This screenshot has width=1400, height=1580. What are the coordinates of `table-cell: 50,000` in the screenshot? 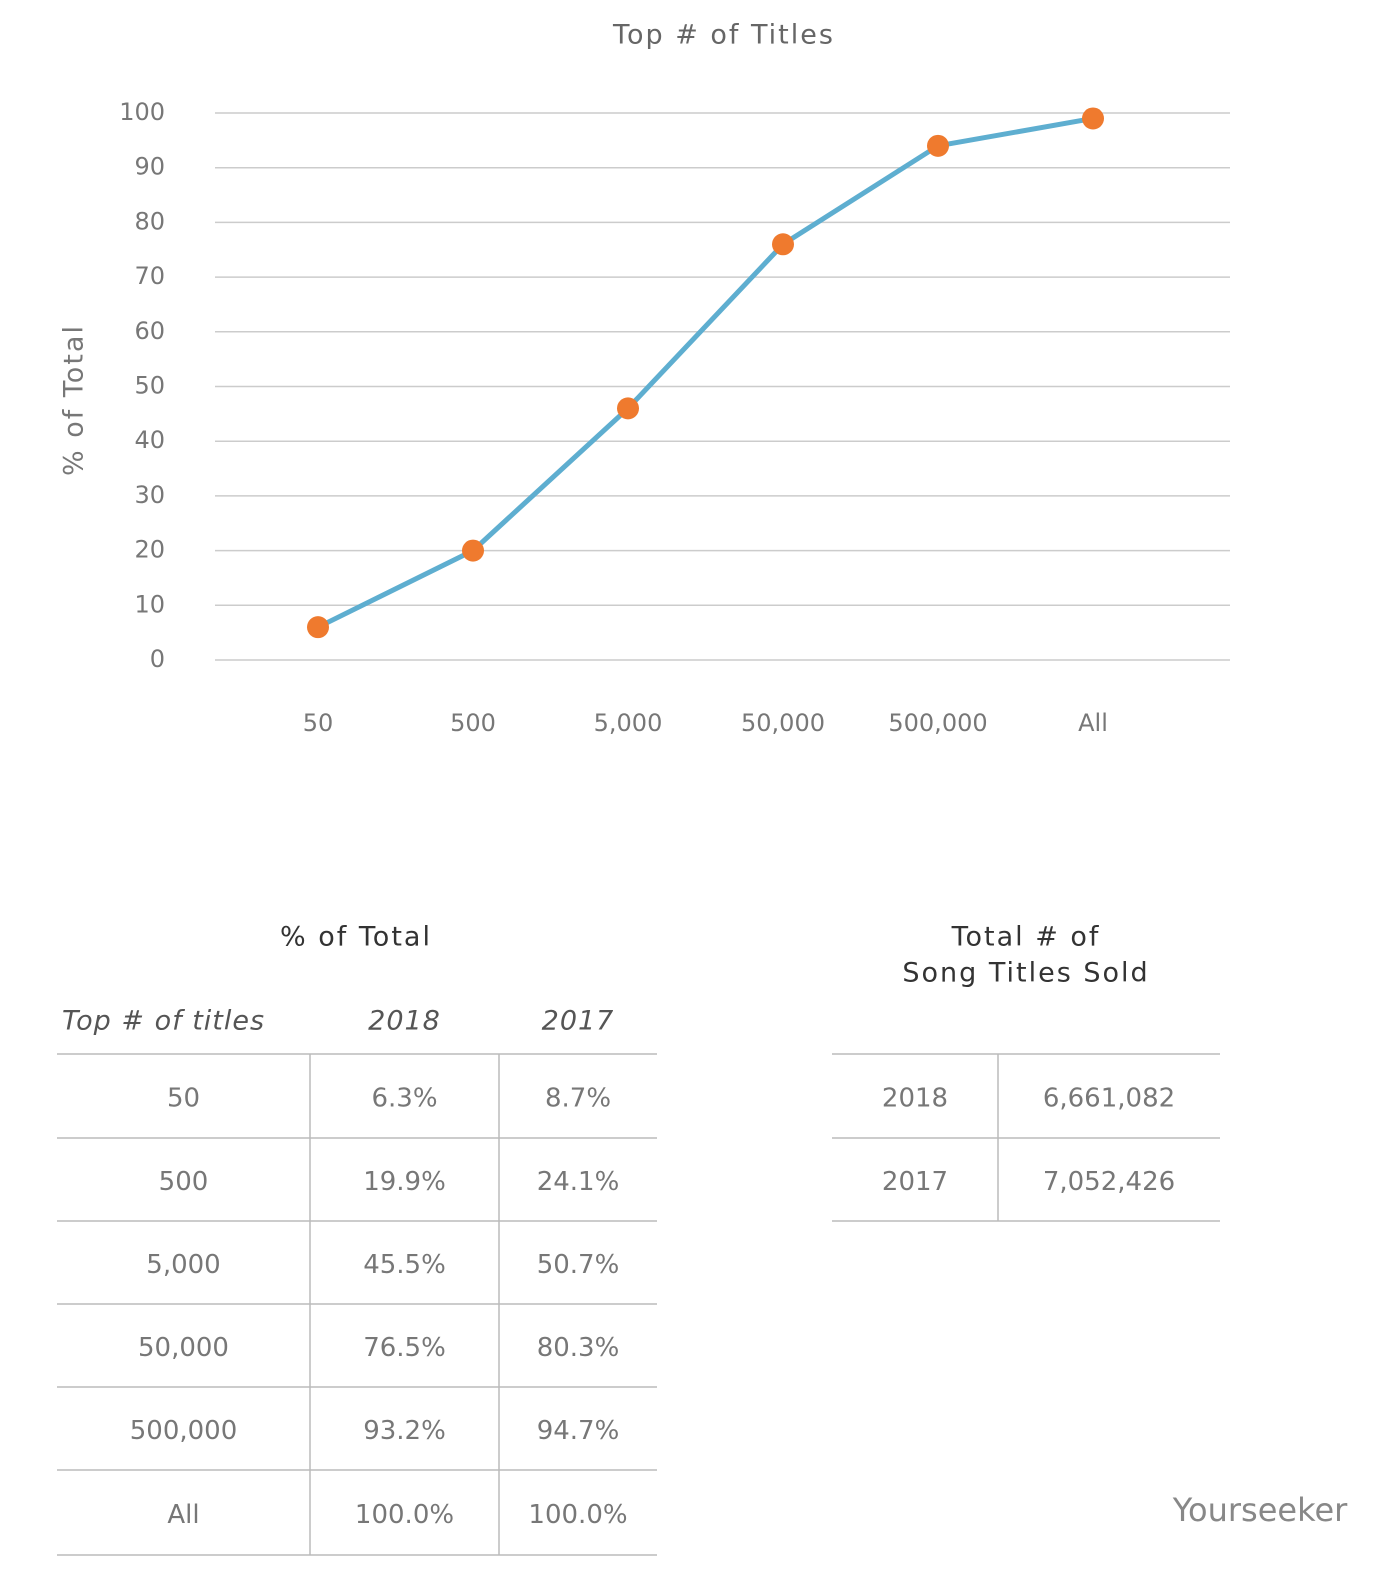 It's located at (183, 1348).